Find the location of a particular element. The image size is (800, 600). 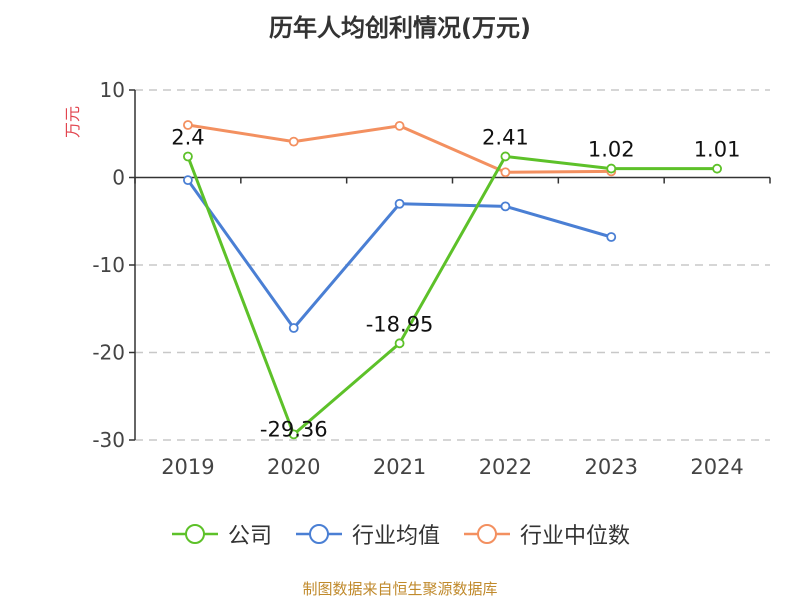

y-tick-label: -30 is located at coordinates (108, 440).